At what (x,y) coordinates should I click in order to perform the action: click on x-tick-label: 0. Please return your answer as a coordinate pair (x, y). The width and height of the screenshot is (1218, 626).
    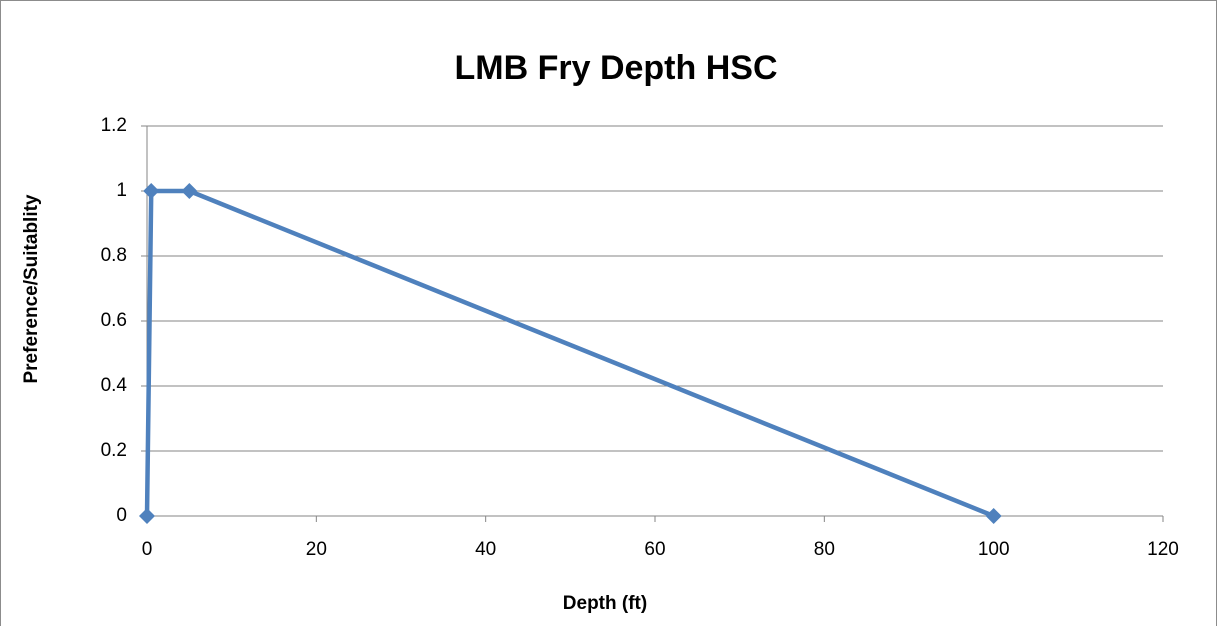
    Looking at the image, I should click on (147, 549).